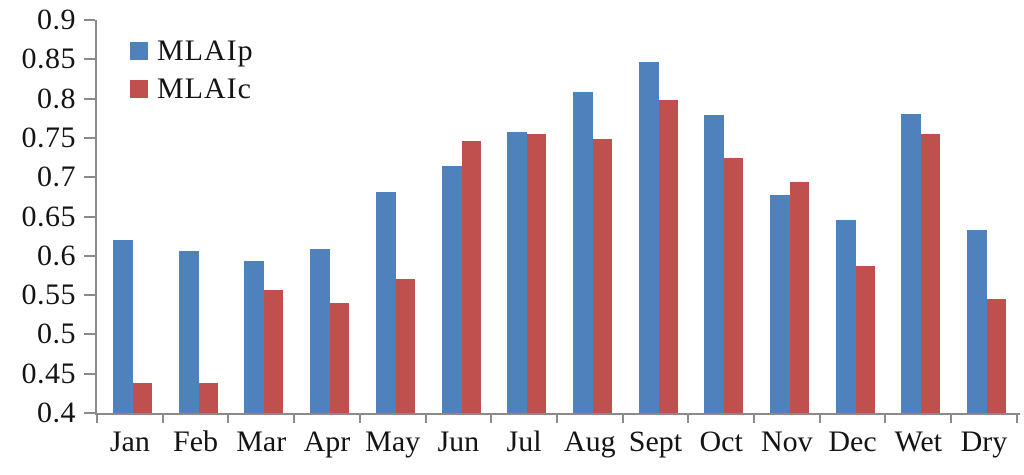 This screenshot has height=475, width=1024. What do you see at coordinates (977, 321) in the screenshot?
I see `bar-mlaip-dry` at bounding box center [977, 321].